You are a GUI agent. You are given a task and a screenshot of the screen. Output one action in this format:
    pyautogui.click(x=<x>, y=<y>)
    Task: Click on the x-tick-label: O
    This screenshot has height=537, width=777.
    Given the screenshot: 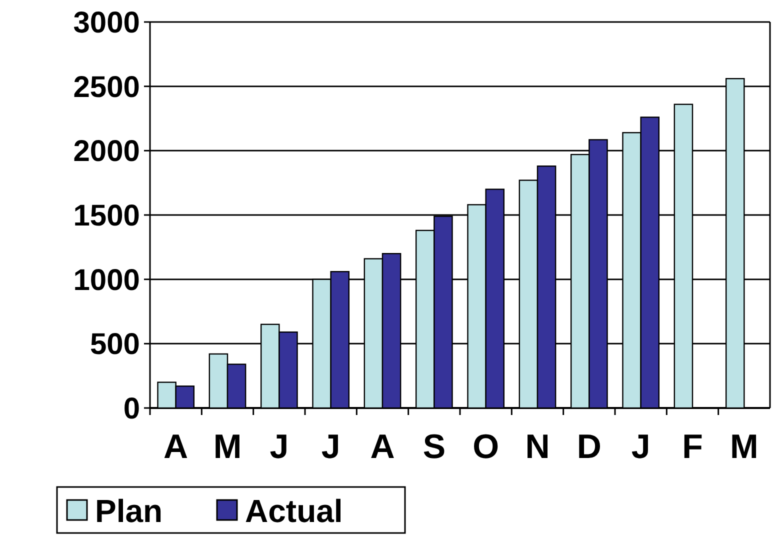 What is the action you would take?
    pyautogui.click(x=486, y=447)
    